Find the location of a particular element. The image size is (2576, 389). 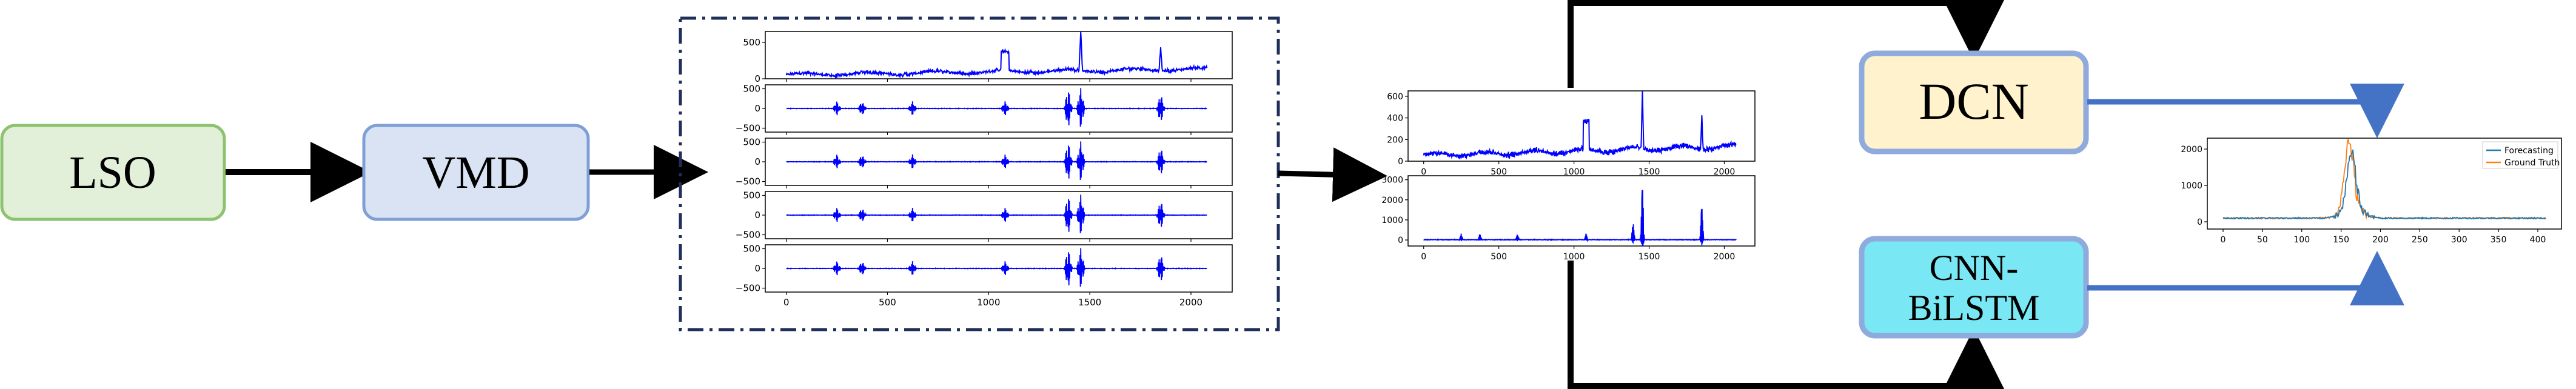

dcn-label: DCN is located at coordinates (1974, 101).